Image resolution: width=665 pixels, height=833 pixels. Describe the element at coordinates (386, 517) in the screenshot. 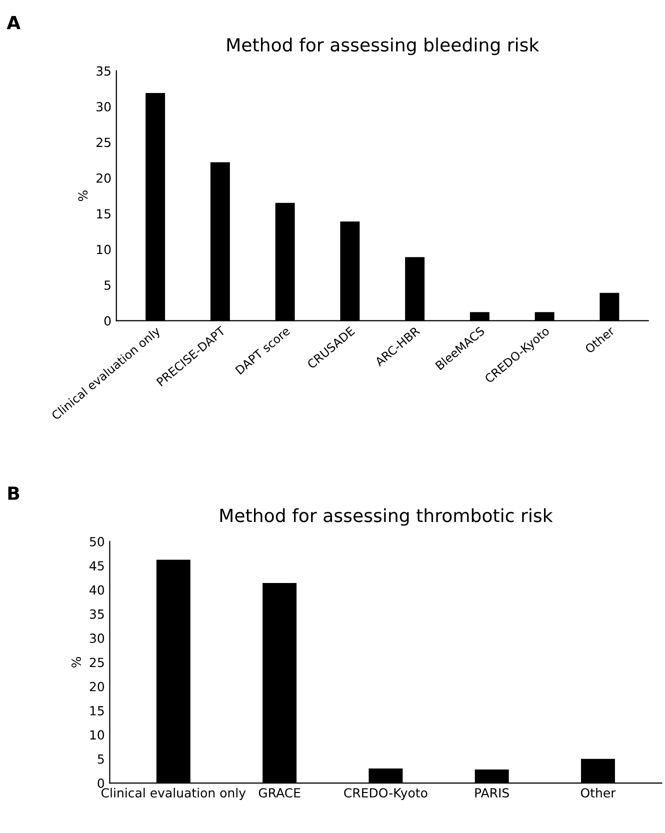

I see `chart-title: Method for assessing thrombotic risk` at that location.